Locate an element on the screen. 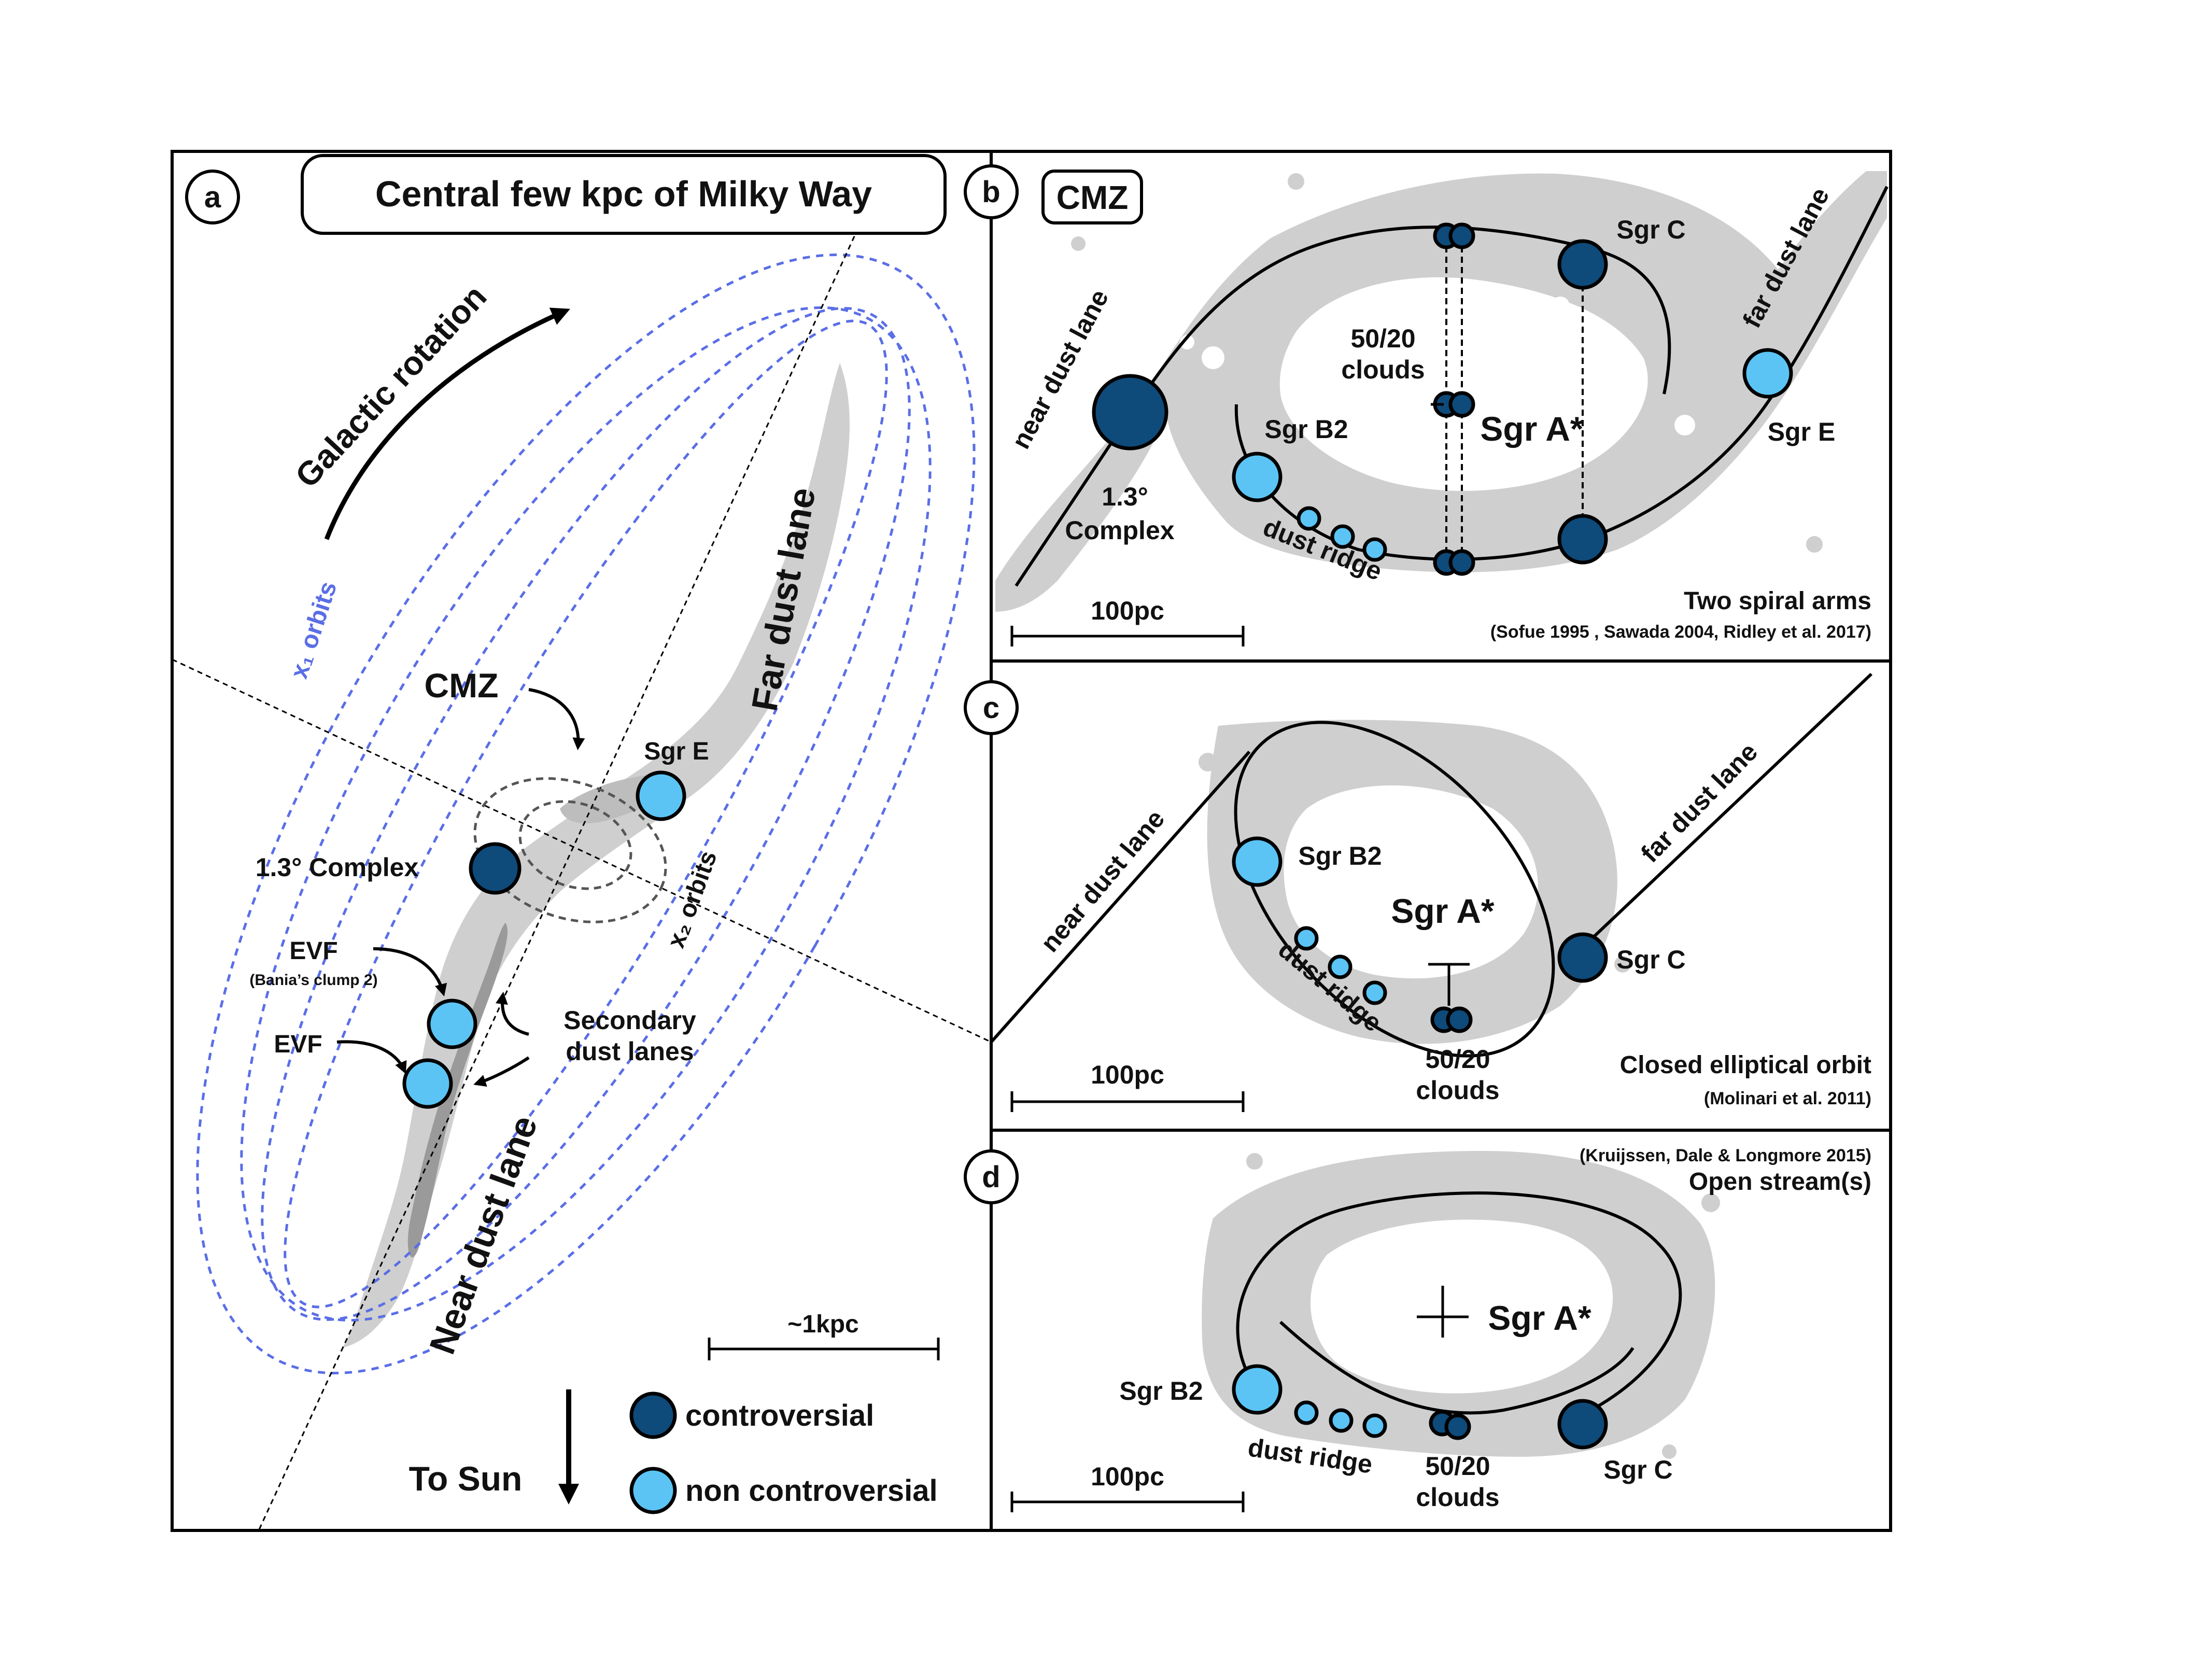  sgr-a-label-b: Sgr A* is located at coordinates (1532, 429).